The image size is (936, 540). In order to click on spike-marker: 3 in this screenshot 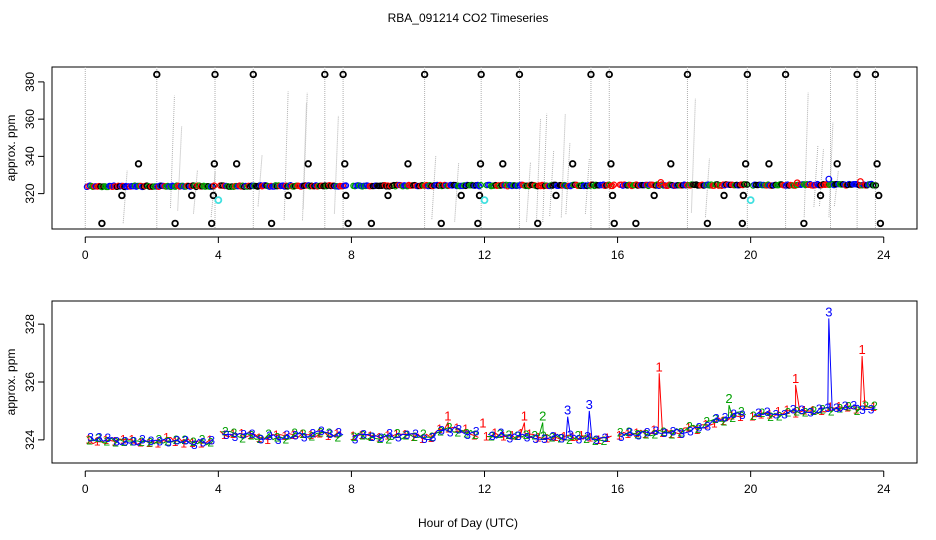, I will do `click(589, 404)`.